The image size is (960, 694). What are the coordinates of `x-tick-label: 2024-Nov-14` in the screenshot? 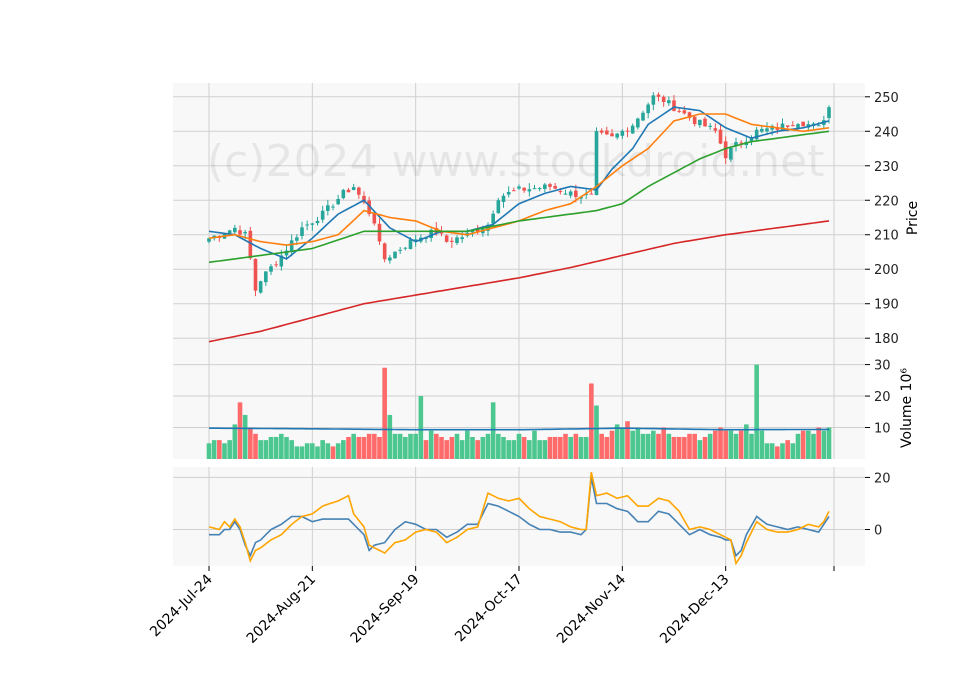 It's located at (591, 608).